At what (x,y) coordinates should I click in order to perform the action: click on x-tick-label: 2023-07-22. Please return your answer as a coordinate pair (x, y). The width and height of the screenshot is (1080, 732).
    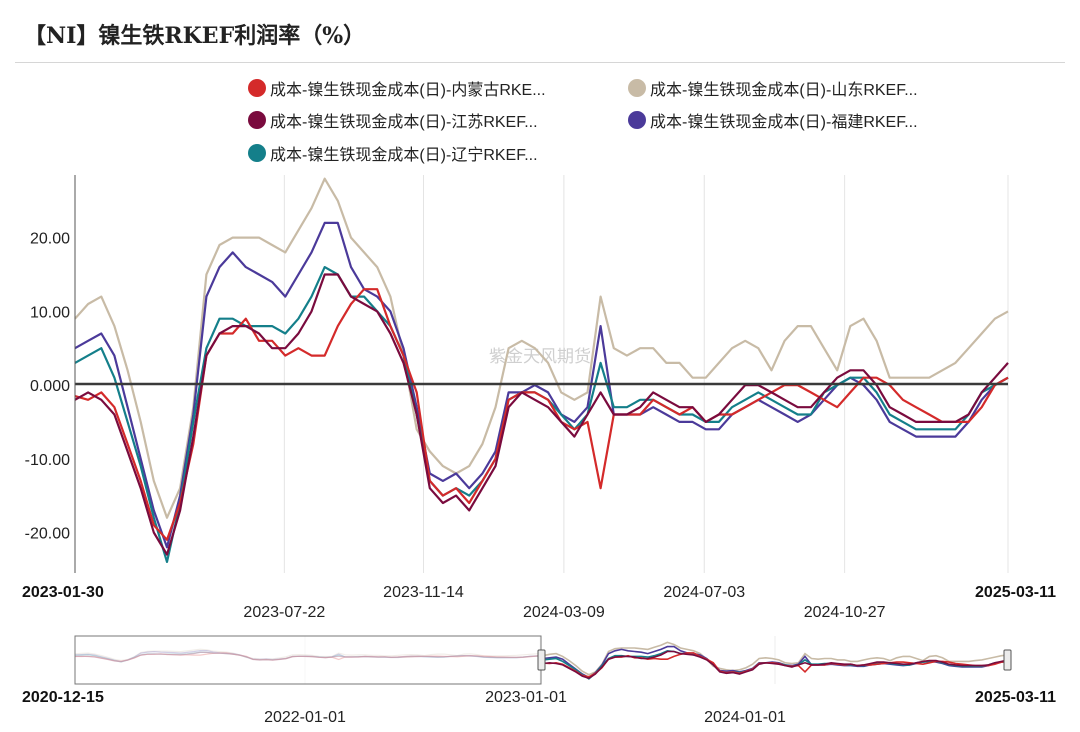
    Looking at the image, I should click on (284, 612).